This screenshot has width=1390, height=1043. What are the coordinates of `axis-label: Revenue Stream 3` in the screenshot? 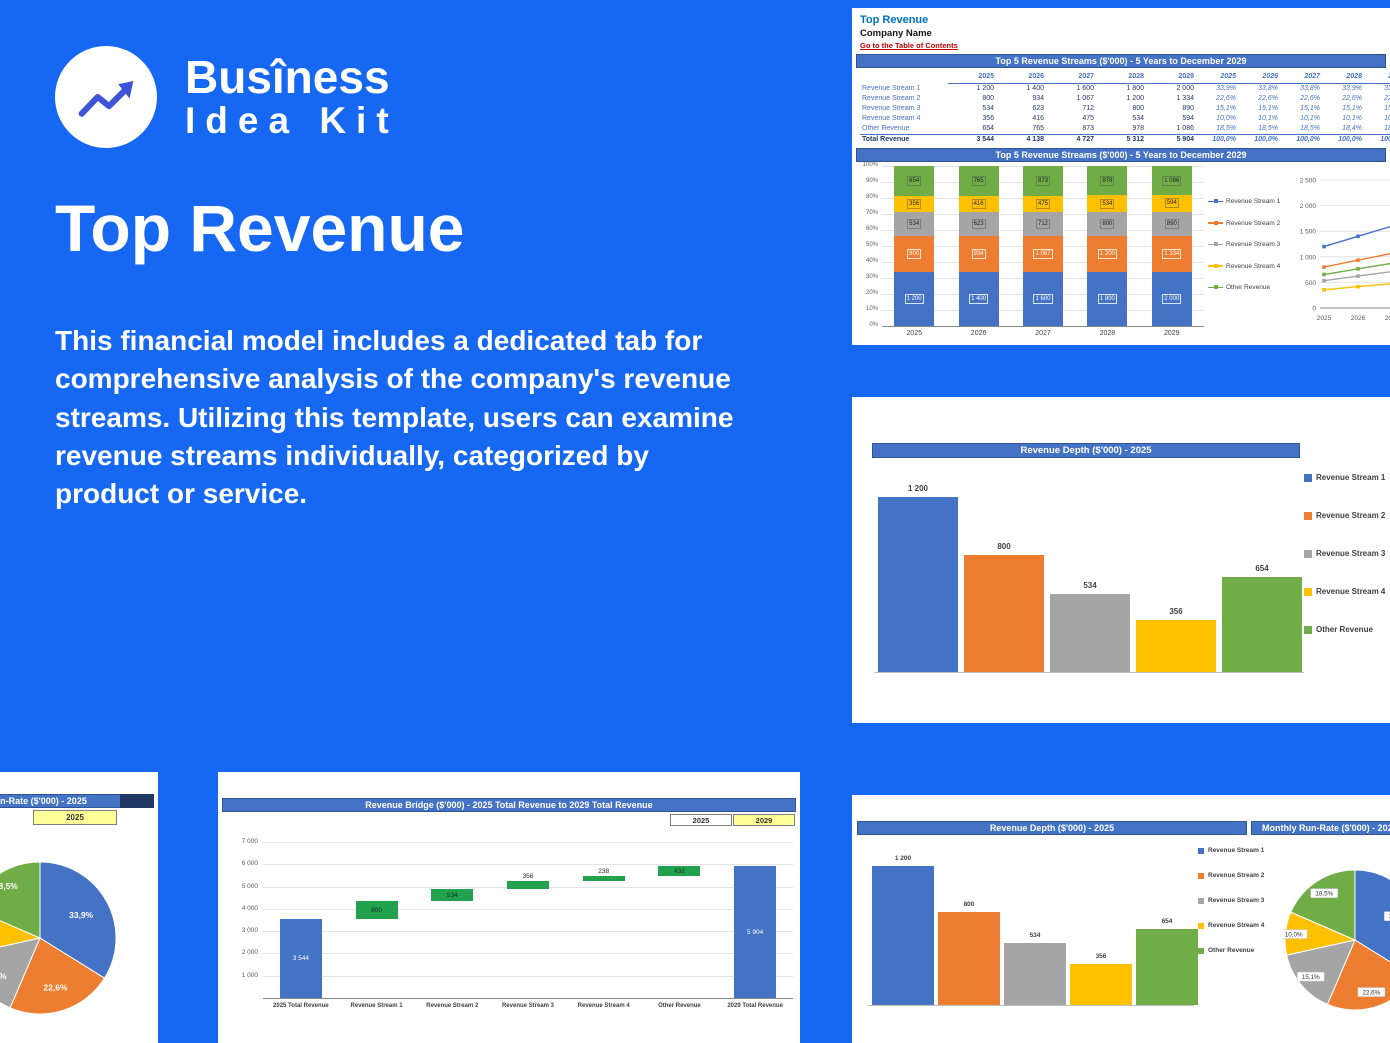 It's located at (527, 1006).